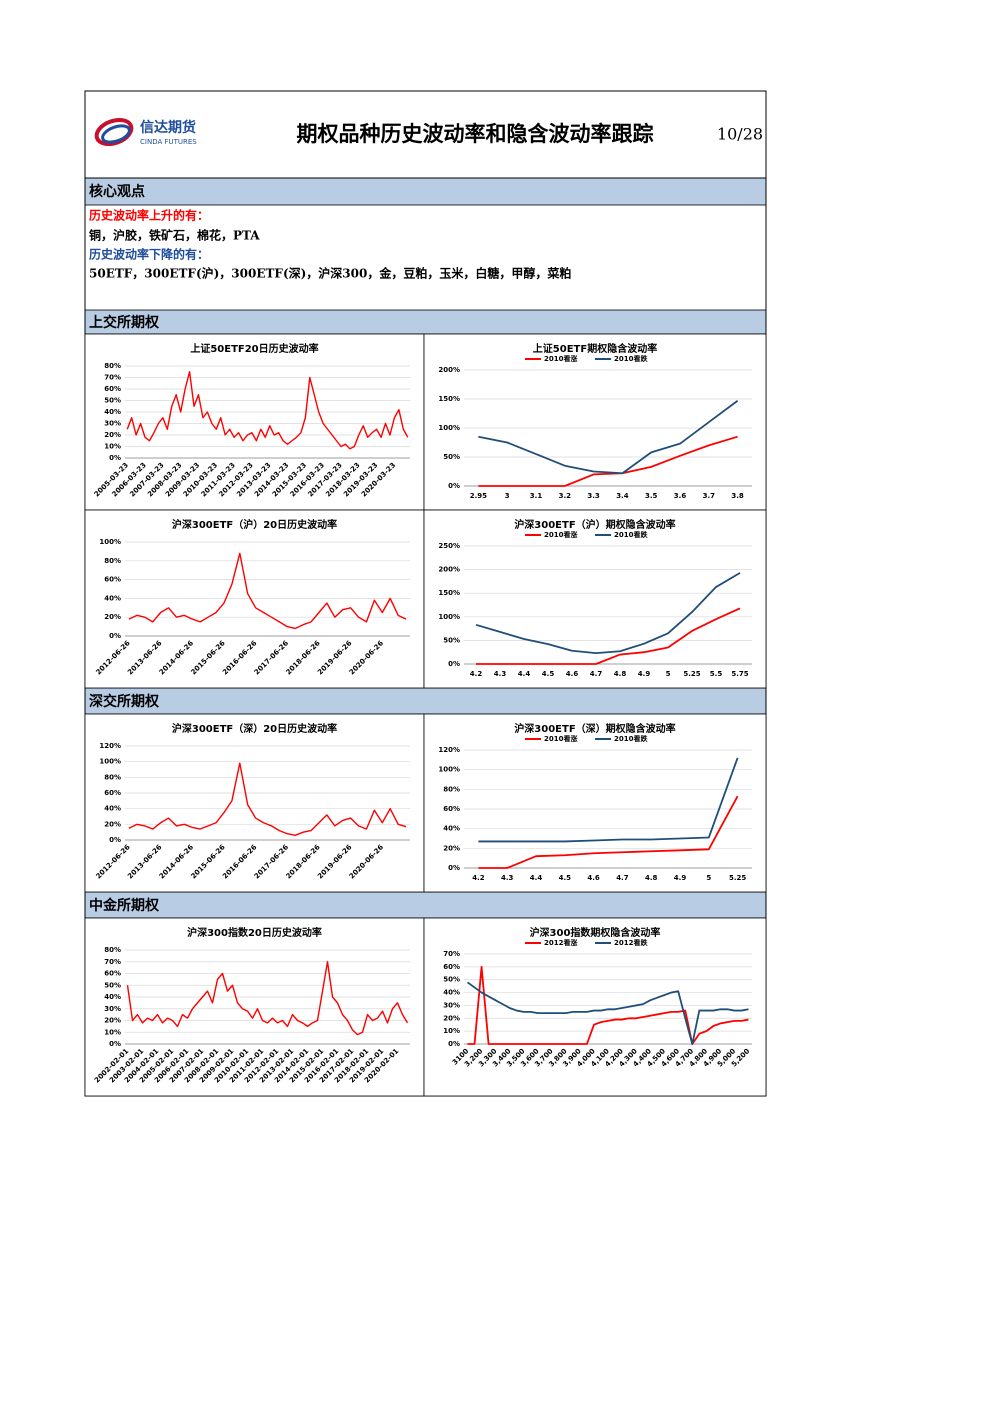  I want to click on logo: 信达期货 CINDA FUTURES, so click(145, 132).